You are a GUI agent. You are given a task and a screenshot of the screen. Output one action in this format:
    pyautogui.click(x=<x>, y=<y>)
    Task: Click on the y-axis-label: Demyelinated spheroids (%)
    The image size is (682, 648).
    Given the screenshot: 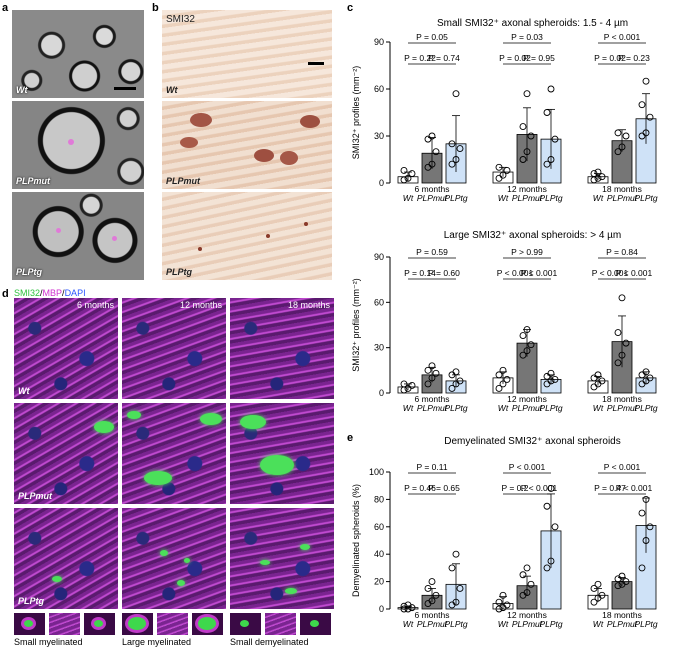 What is the action you would take?
    pyautogui.click(x=356, y=540)
    